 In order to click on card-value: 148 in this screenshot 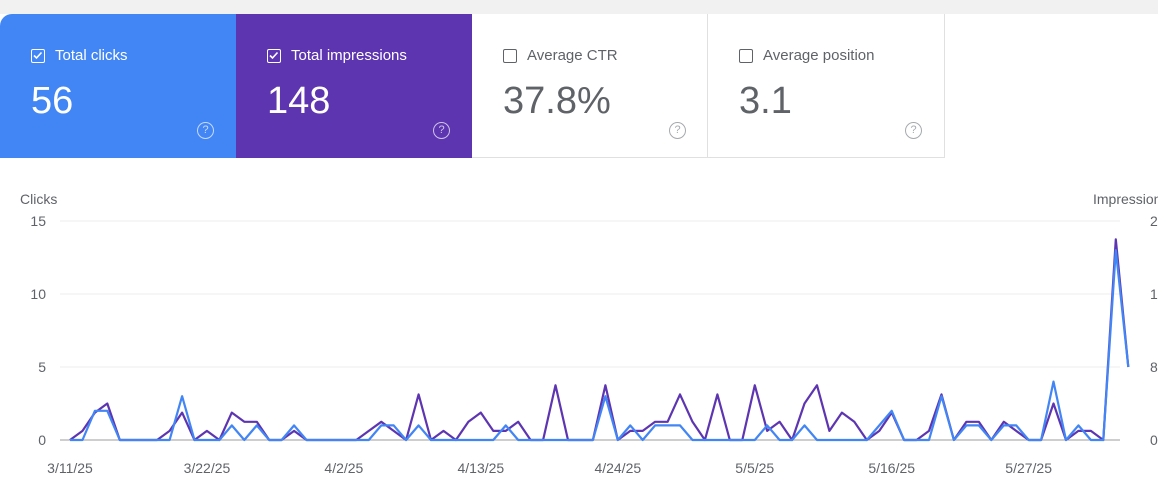, I will do `click(299, 101)`.